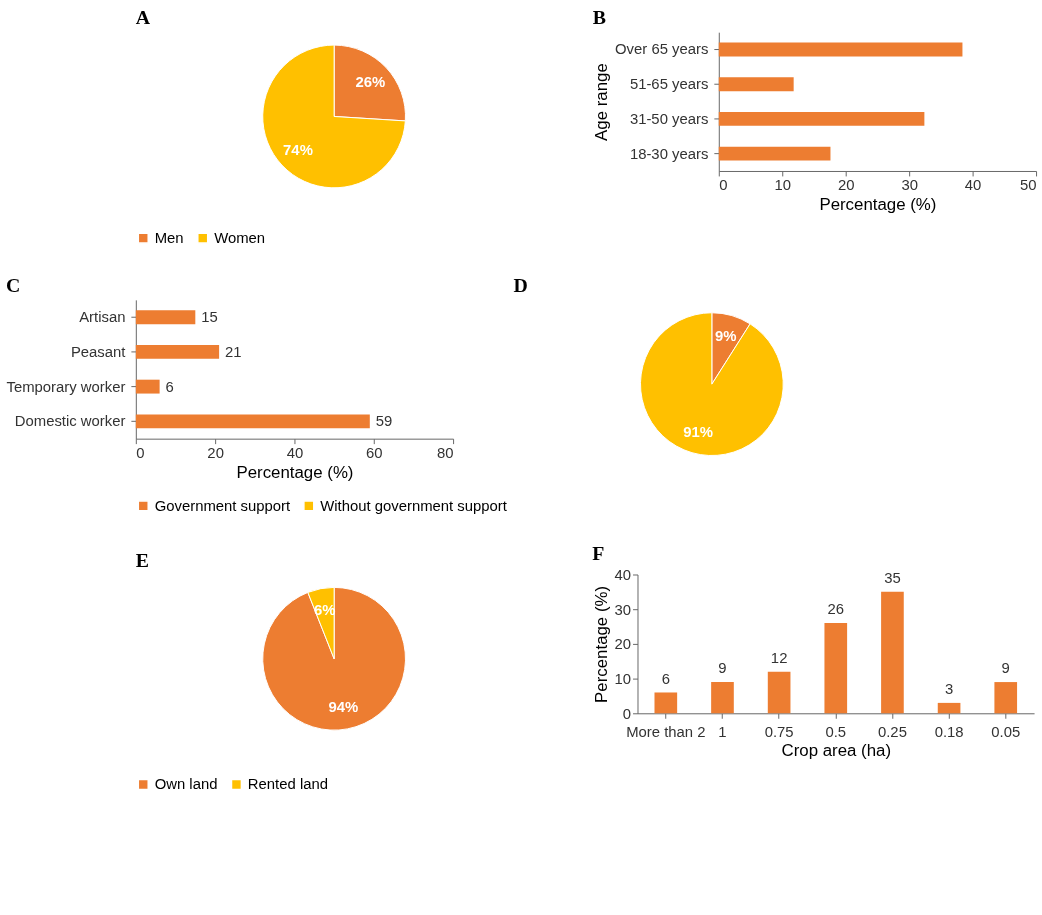 This screenshot has height=915, width=1042. I want to click on x-axis-title: Crop area (ha), so click(836, 751).